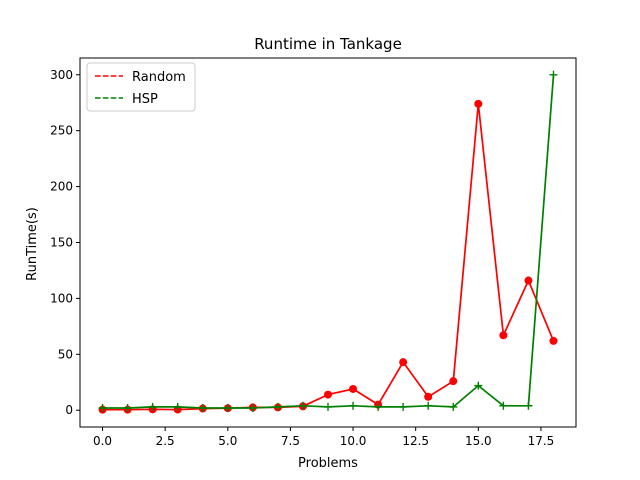  I want to click on legend-random-label: Random, so click(159, 77).